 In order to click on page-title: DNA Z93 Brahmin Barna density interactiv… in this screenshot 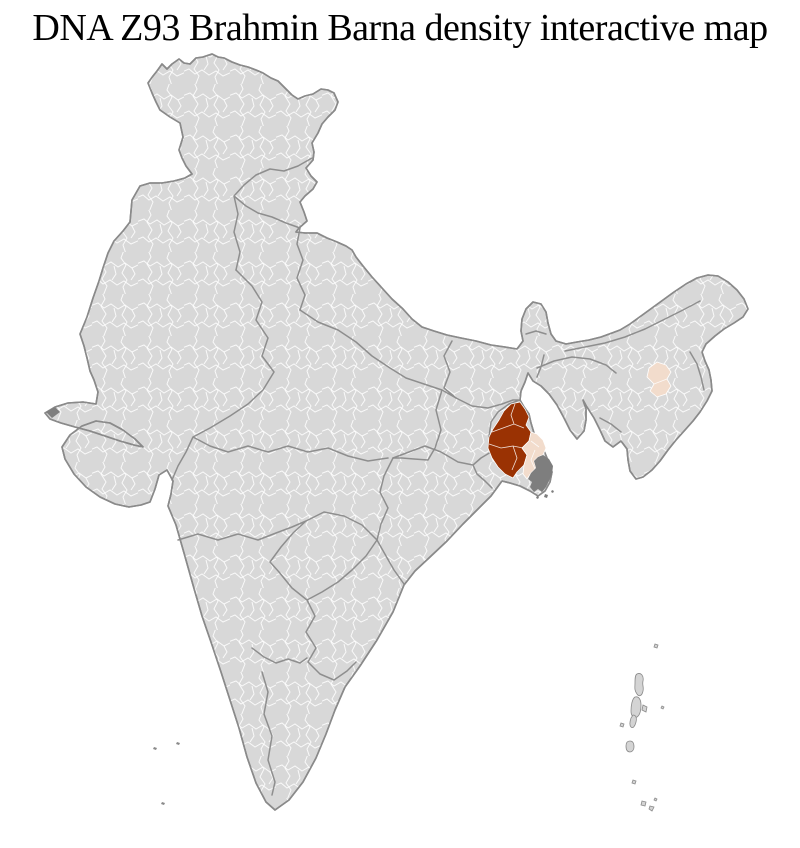, I will do `click(400, 28)`.